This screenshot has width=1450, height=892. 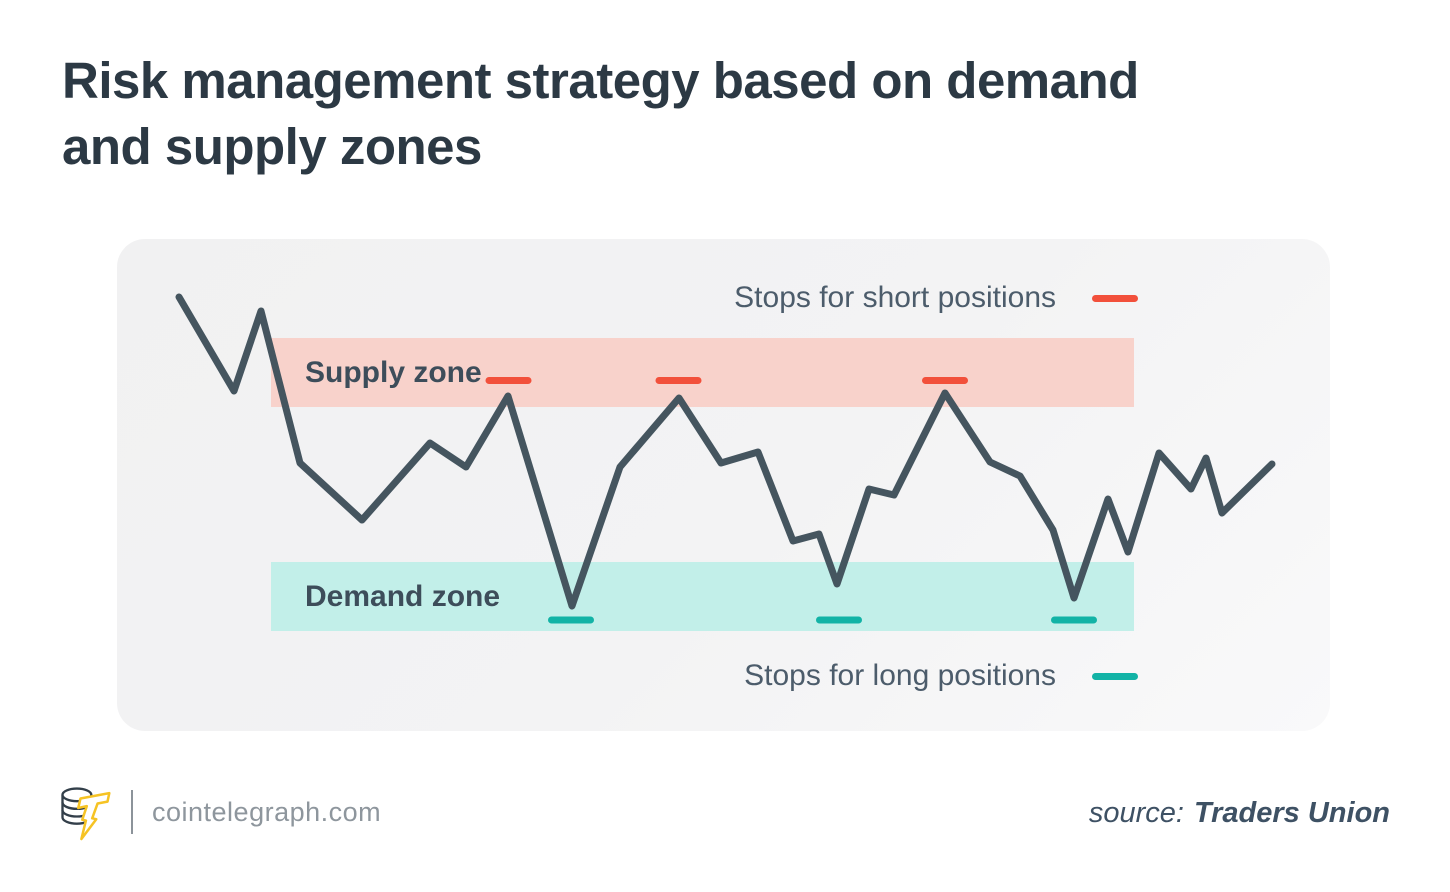 I want to click on legend-short-stops-label: Stops for short positions, so click(x=895, y=297).